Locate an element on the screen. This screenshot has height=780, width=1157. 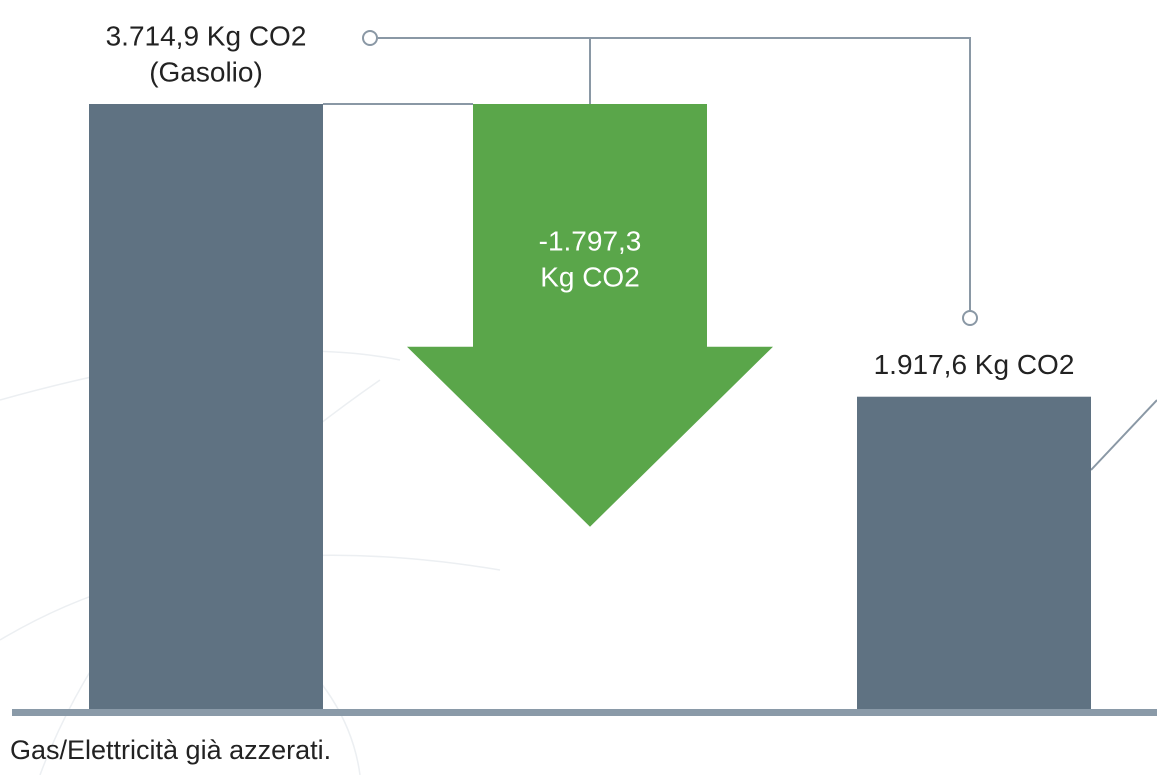
value-label: Kg CO2 is located at coordinates (590, 276).